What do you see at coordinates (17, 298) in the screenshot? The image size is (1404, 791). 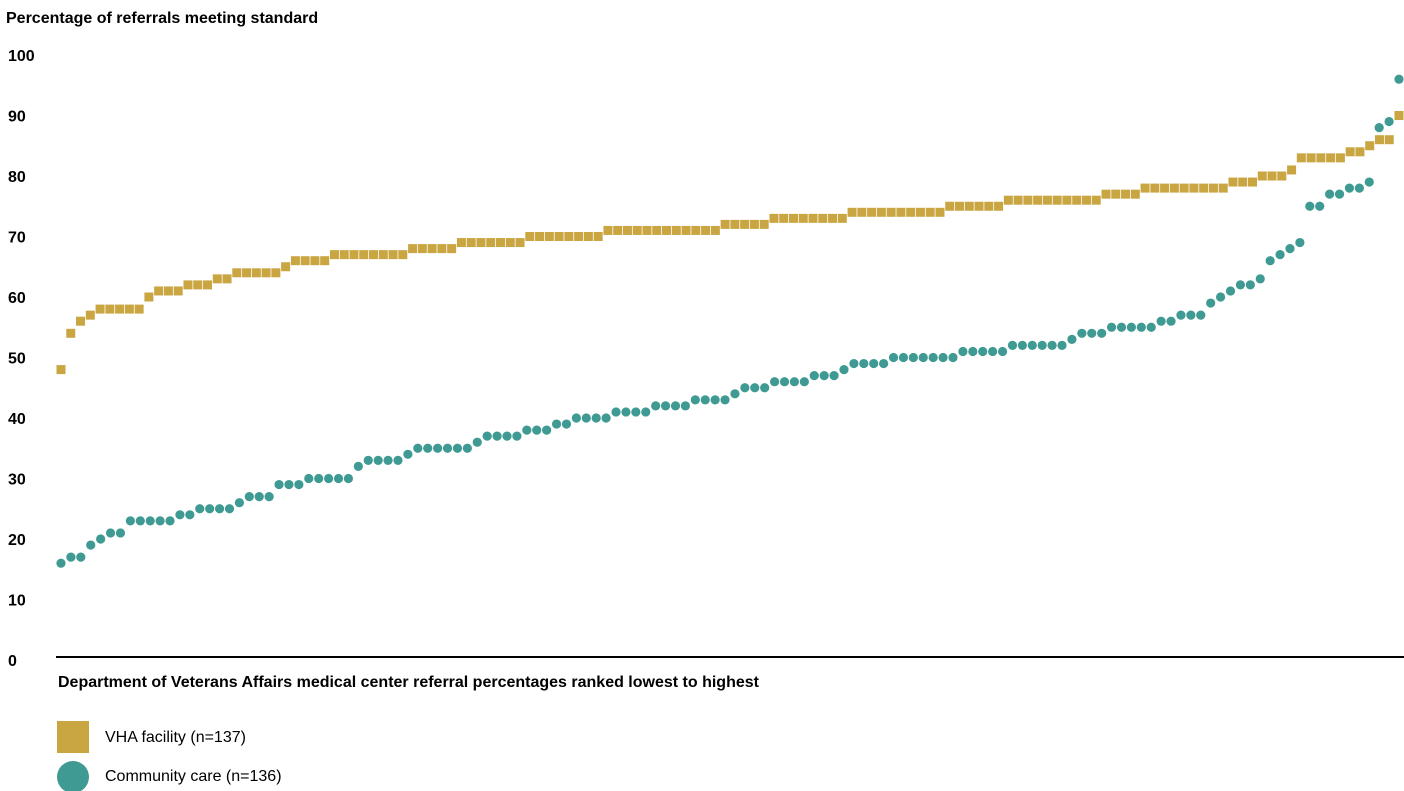 I see `y-tick-label: 60` at bounding box center [17, 298].